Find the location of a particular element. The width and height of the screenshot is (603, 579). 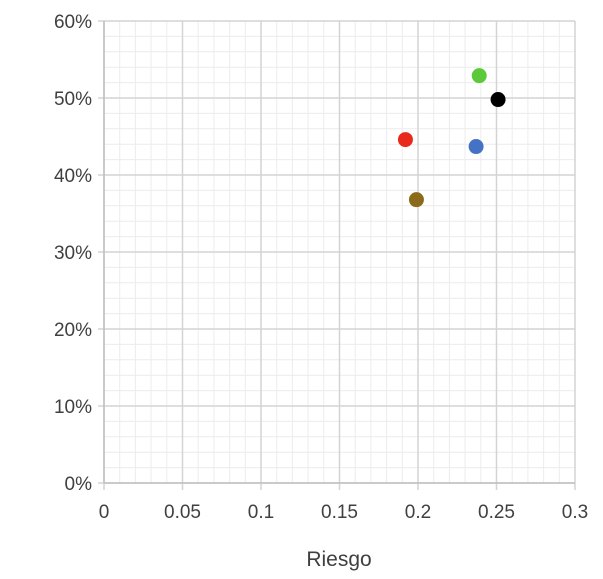

x-tick-label: 0.25 is located at coordinates (496, 512).